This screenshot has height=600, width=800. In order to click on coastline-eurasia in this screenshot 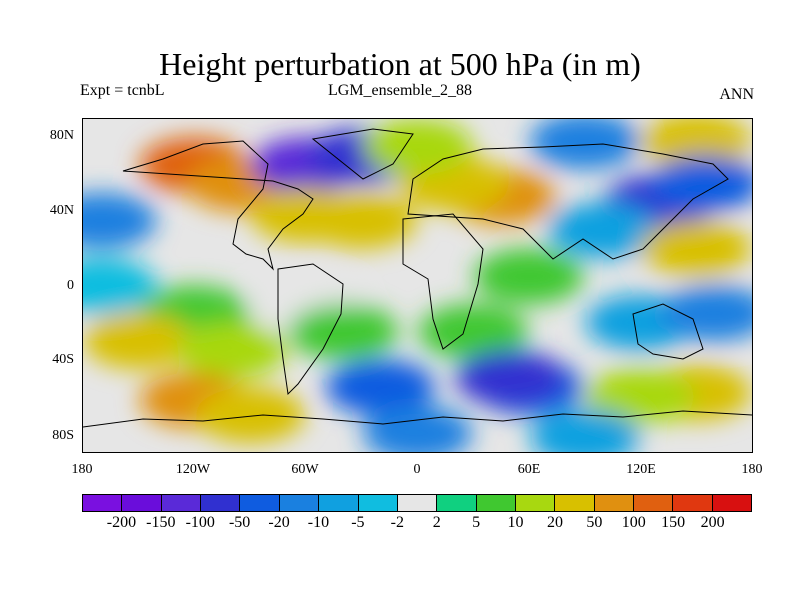, I will do `click(568, 201)`.